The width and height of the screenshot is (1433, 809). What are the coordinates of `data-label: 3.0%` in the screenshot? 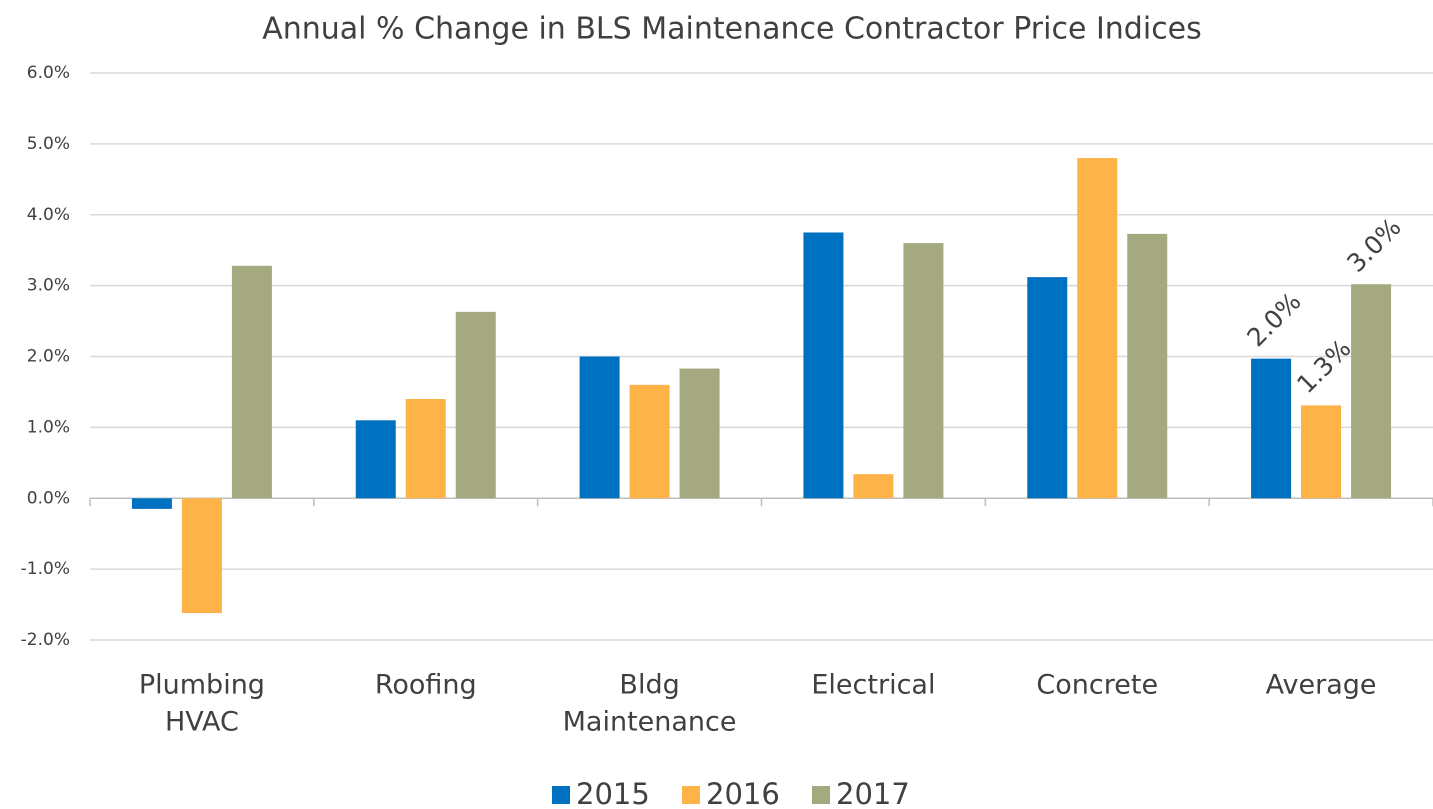 It's located at (1373, 244).